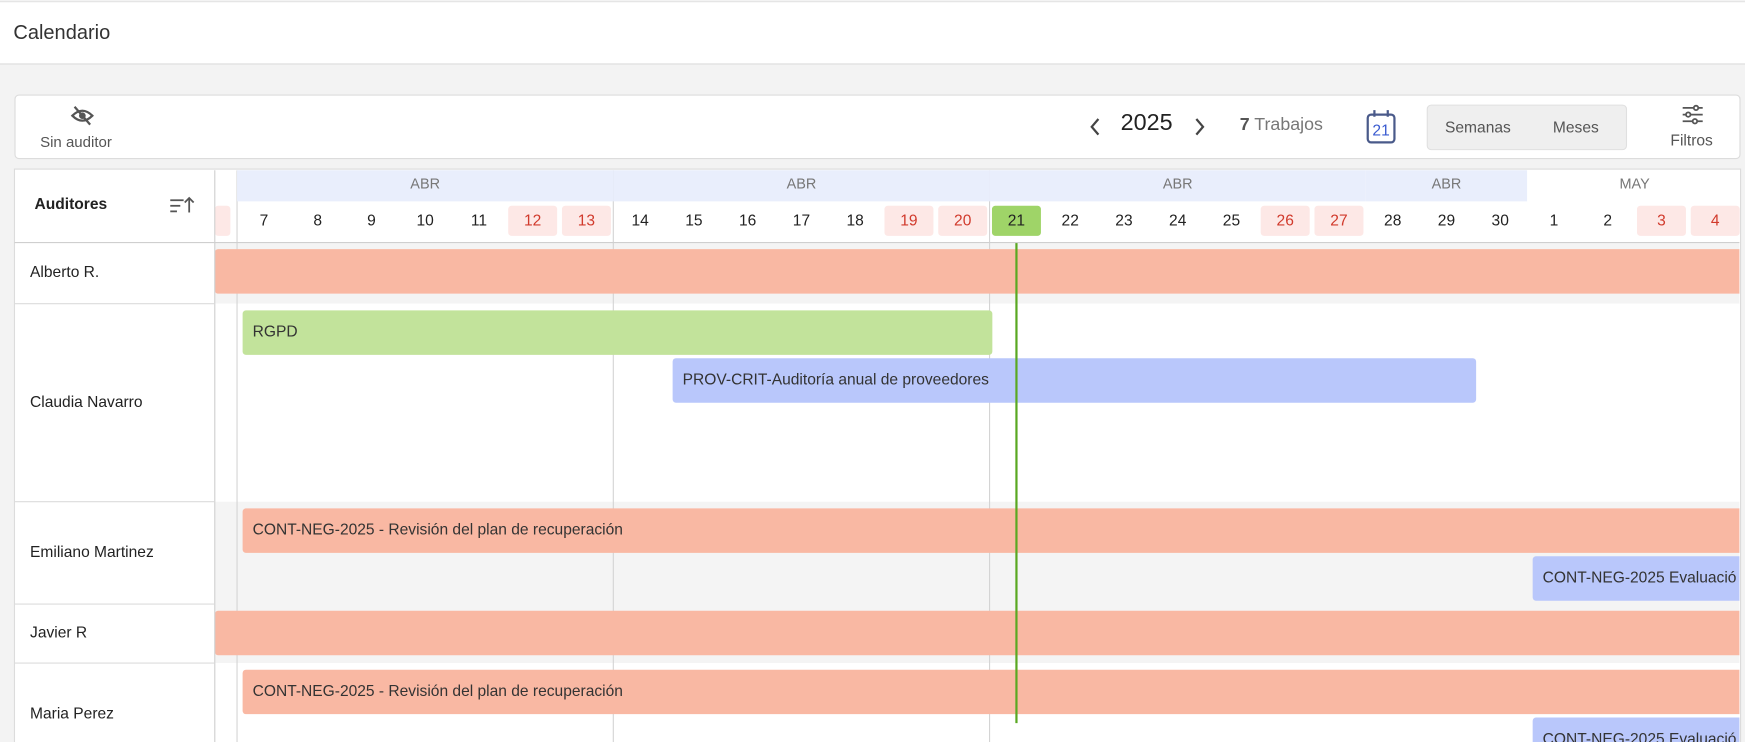  I want to click on day-label: 12, so click(532, 220).